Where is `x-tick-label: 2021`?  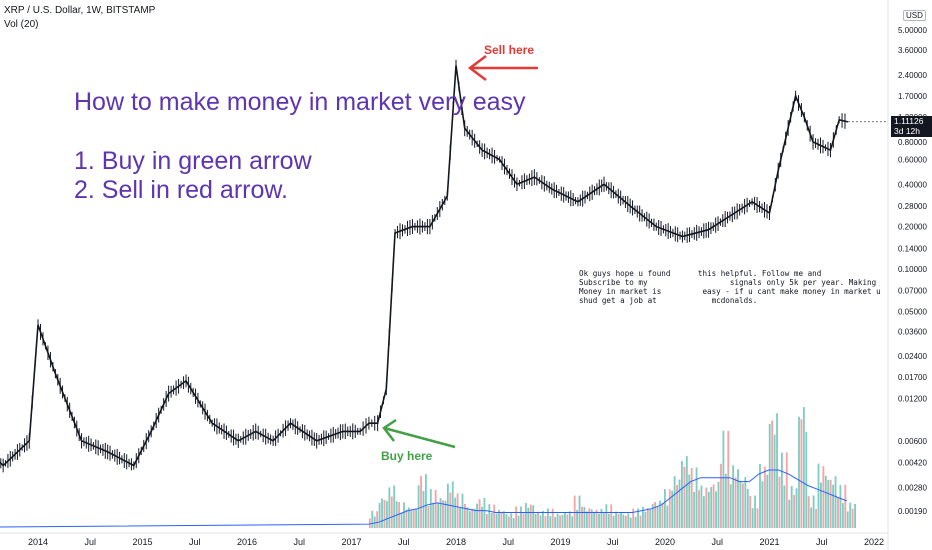 x-tick-label: 2021 is located at coordinates (769, 542).